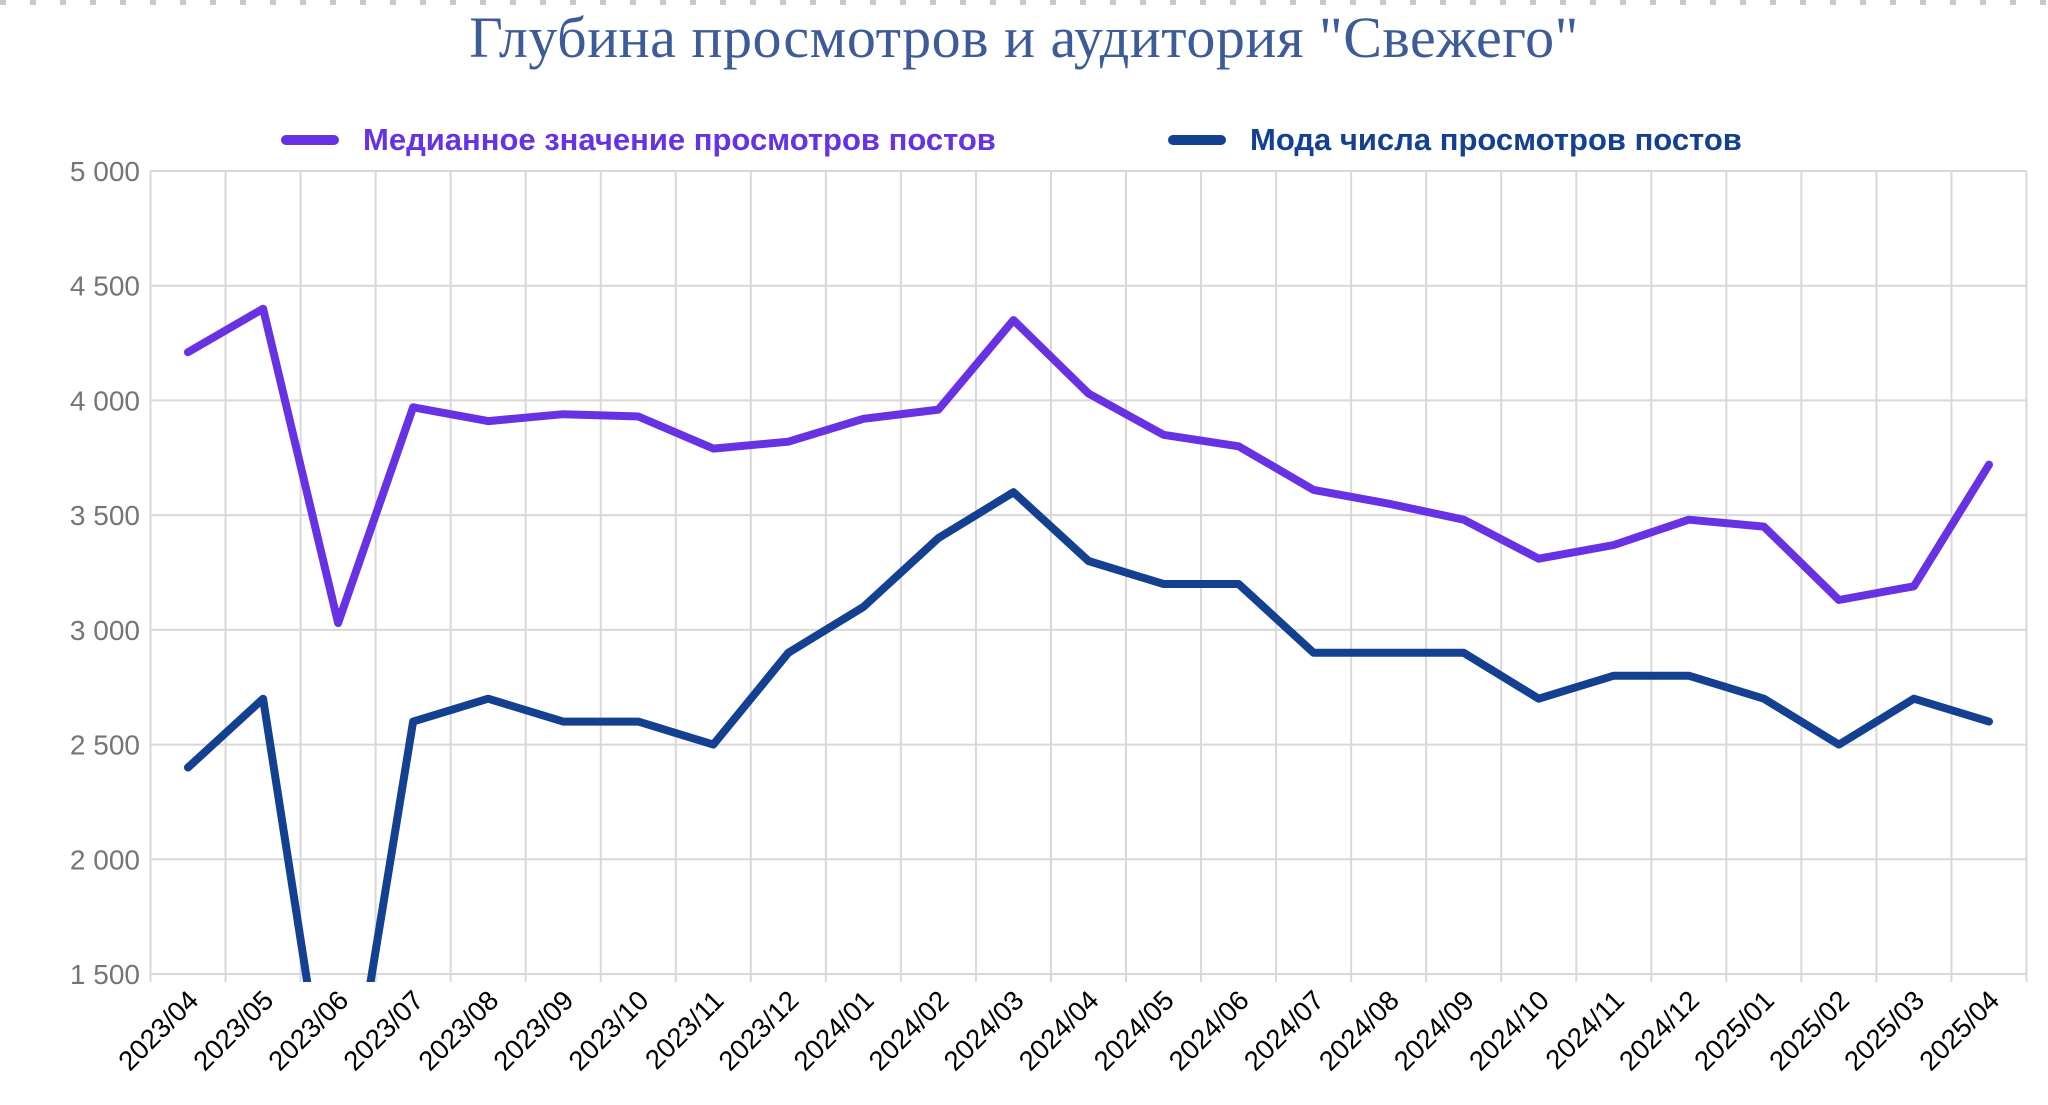 The image size is (2048, 1105). I want to click on svg-text: 4 500, so click(105, 286).